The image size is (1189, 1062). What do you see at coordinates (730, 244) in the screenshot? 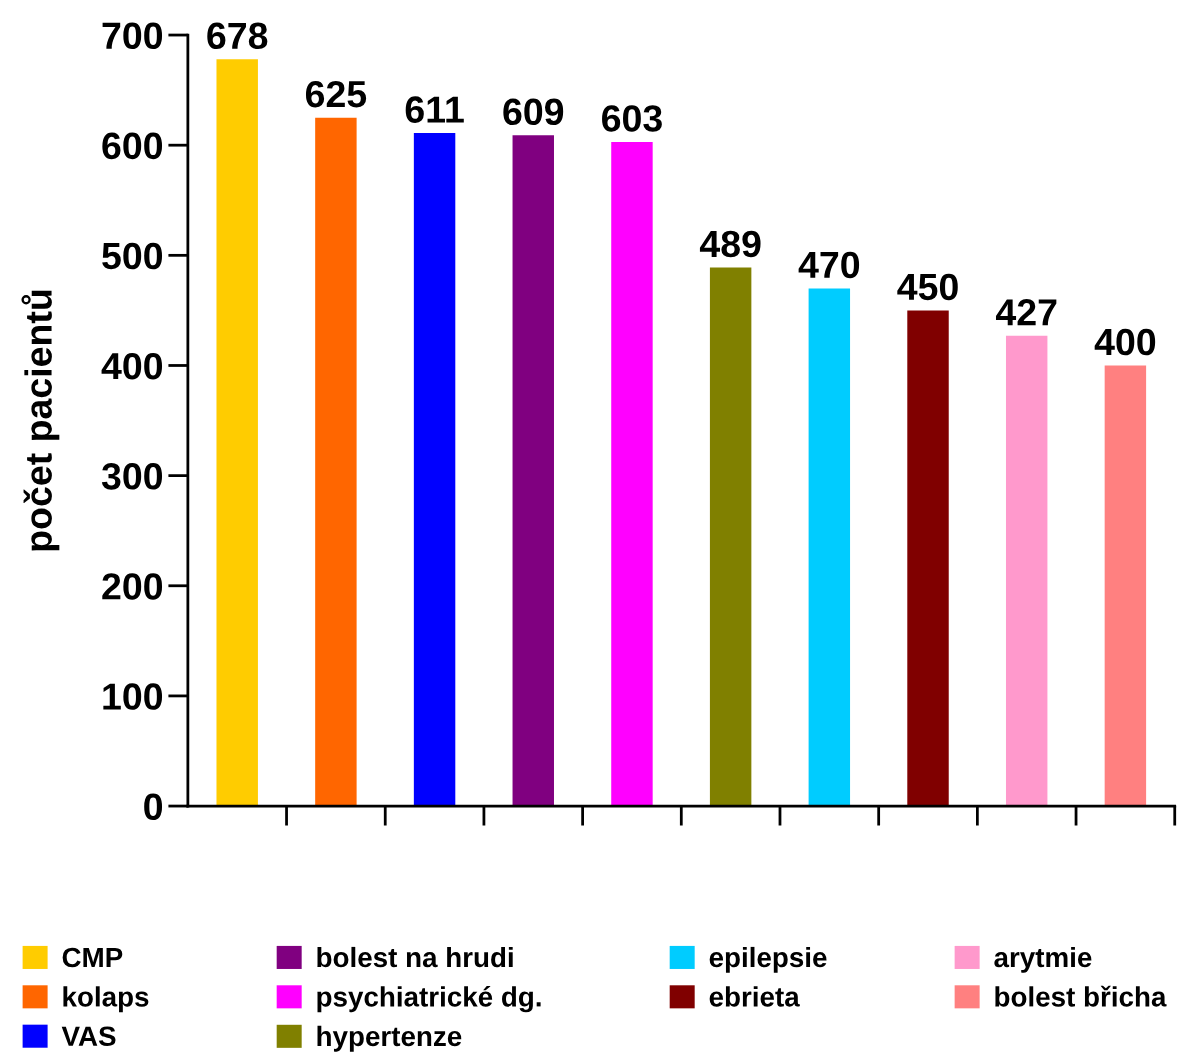
I see `data-label: 489` at bounding box center [730, 244].